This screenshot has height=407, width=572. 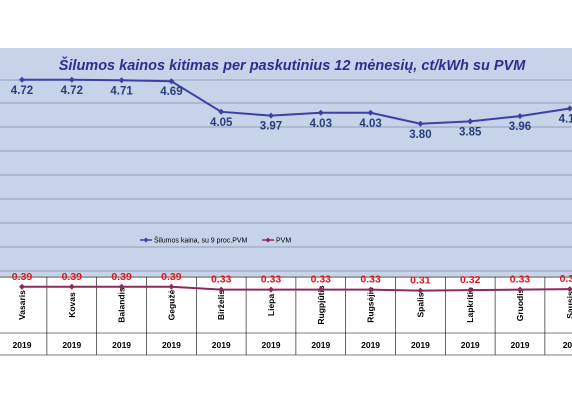 What do you see at coordinates (567, 345) in the screenshot?
I see `year-label: 202` at bounding box center [567, 345].